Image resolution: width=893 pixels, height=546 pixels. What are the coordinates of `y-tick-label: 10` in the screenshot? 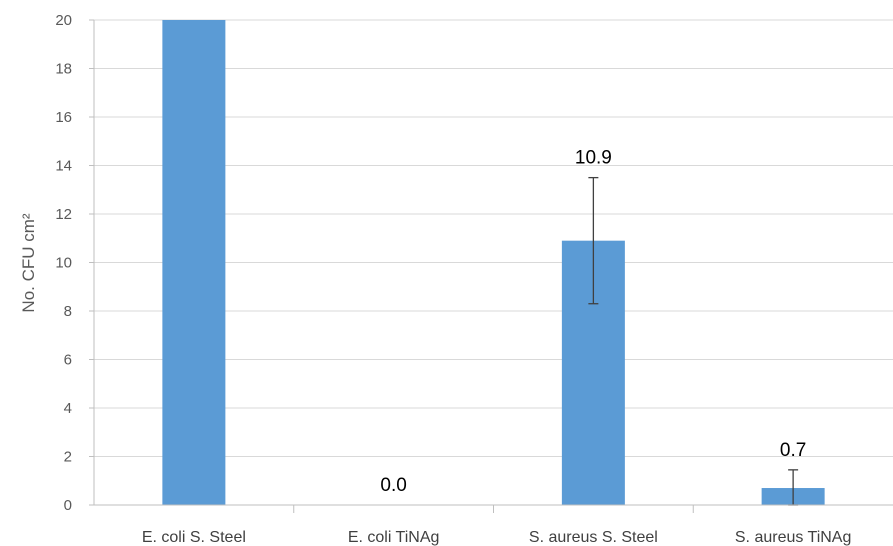 It's located at (63, 263).